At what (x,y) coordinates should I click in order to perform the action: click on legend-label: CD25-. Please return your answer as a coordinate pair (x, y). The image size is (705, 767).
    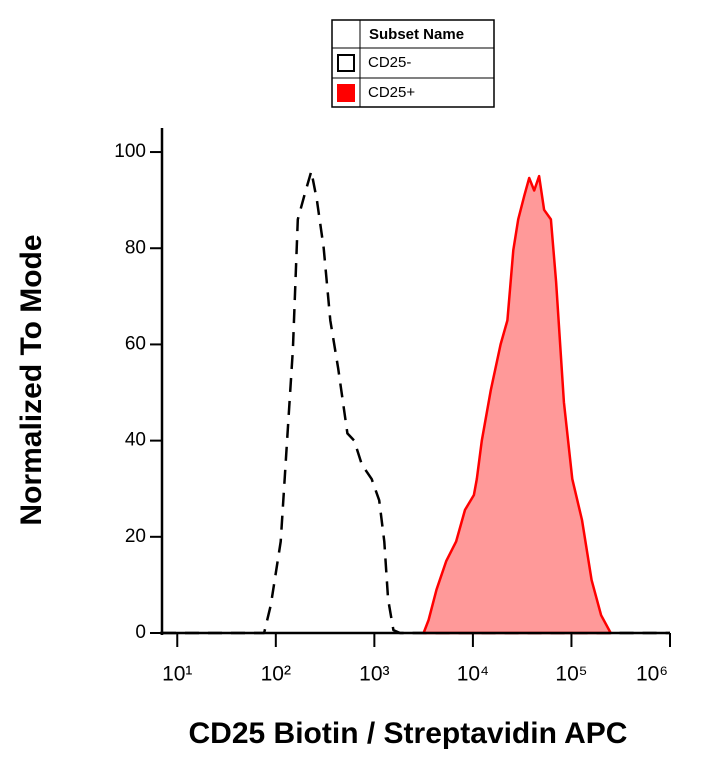
    Looking at the image, I should click on (389, 62).